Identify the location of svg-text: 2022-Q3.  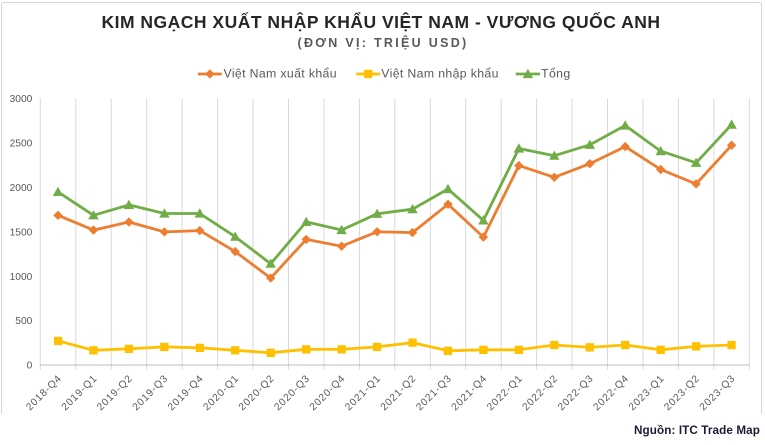
(576, 393).